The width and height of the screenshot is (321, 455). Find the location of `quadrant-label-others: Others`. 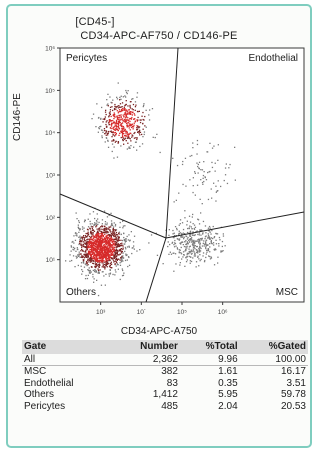

quadrant-label-others: Others is located at coordinates (81, 292).